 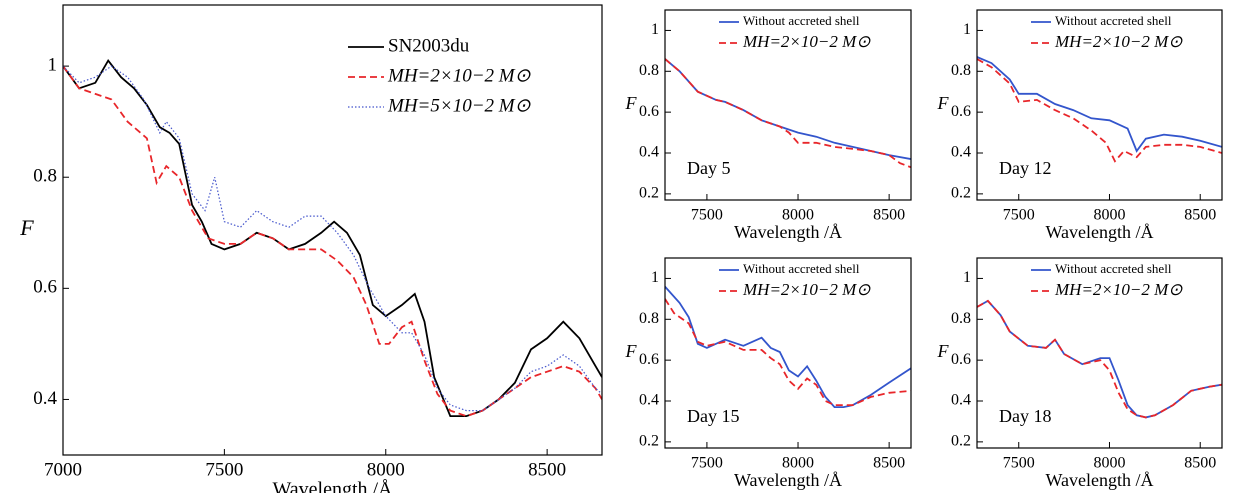 I want to click on x-tick-label: 7000, so click(x=63, y=469).